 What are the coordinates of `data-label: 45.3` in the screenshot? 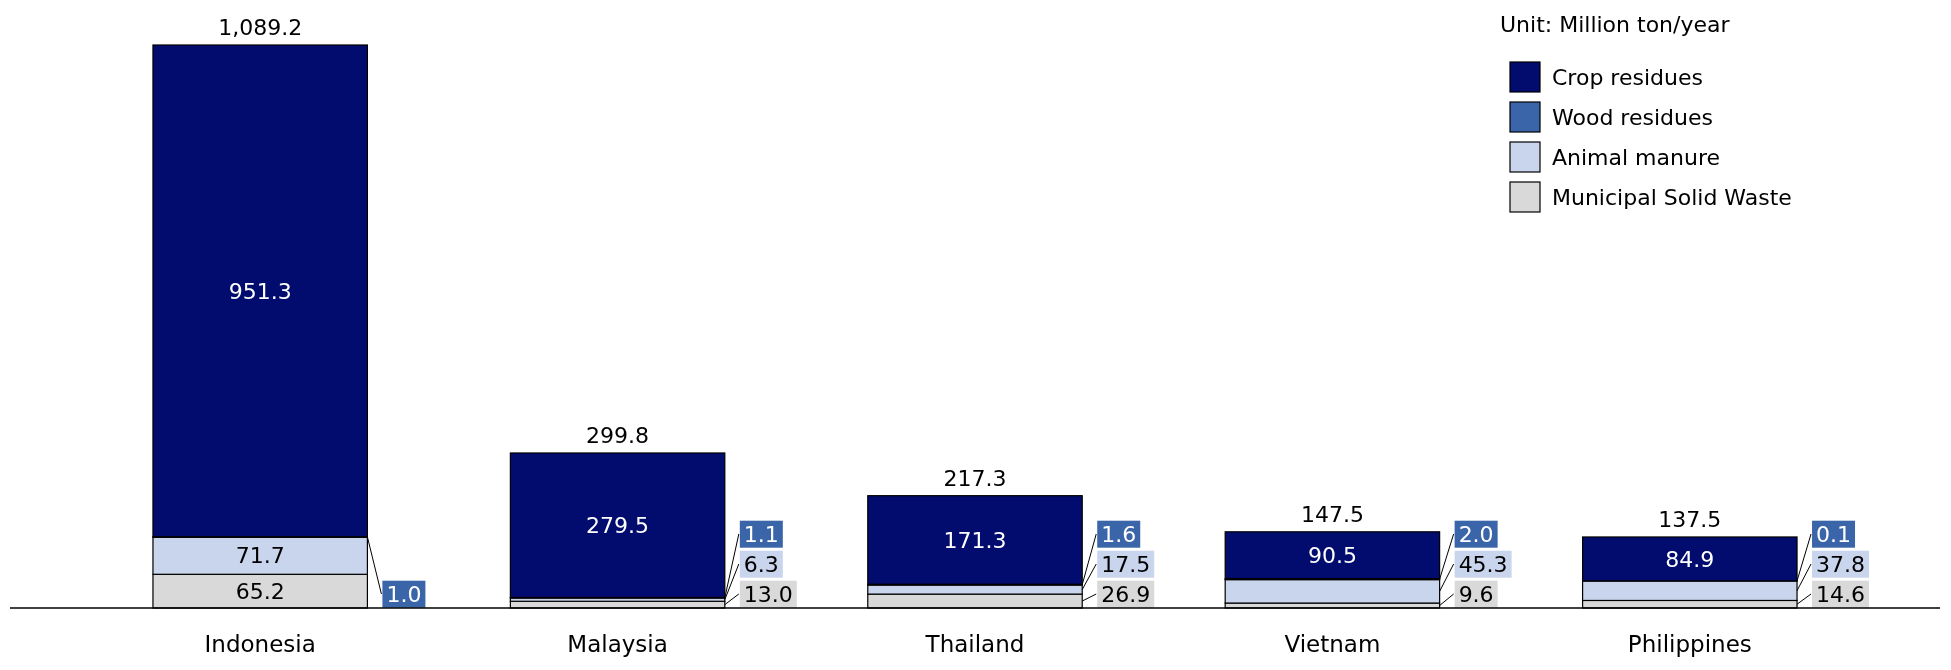 It's located at (1483, 564).